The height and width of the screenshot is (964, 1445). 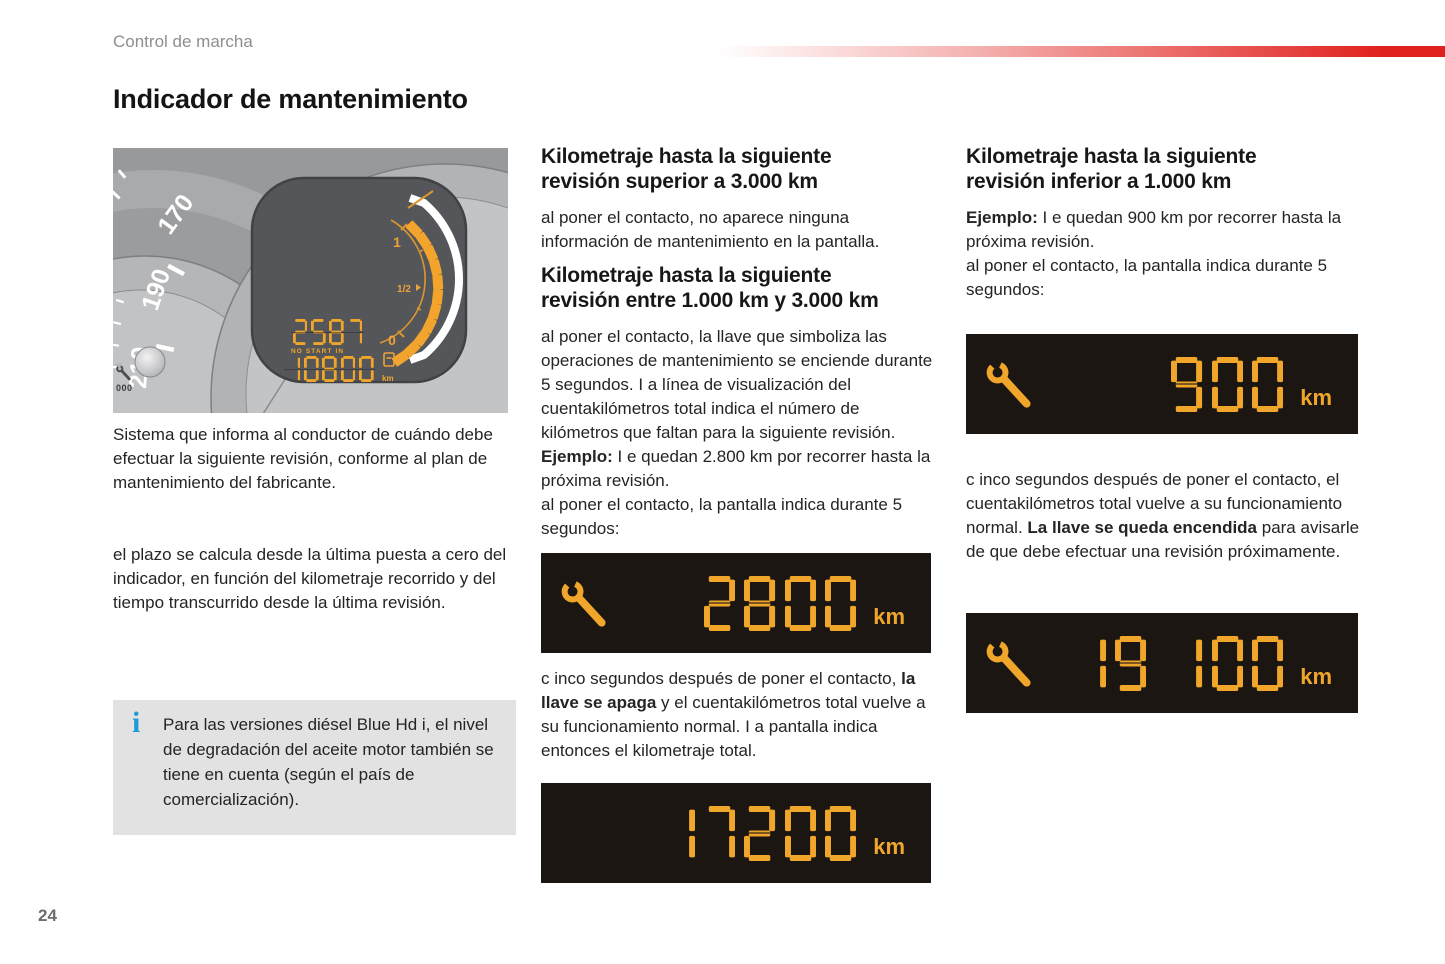 I want to click on cluster-odometer, so click(x=330, y=369).